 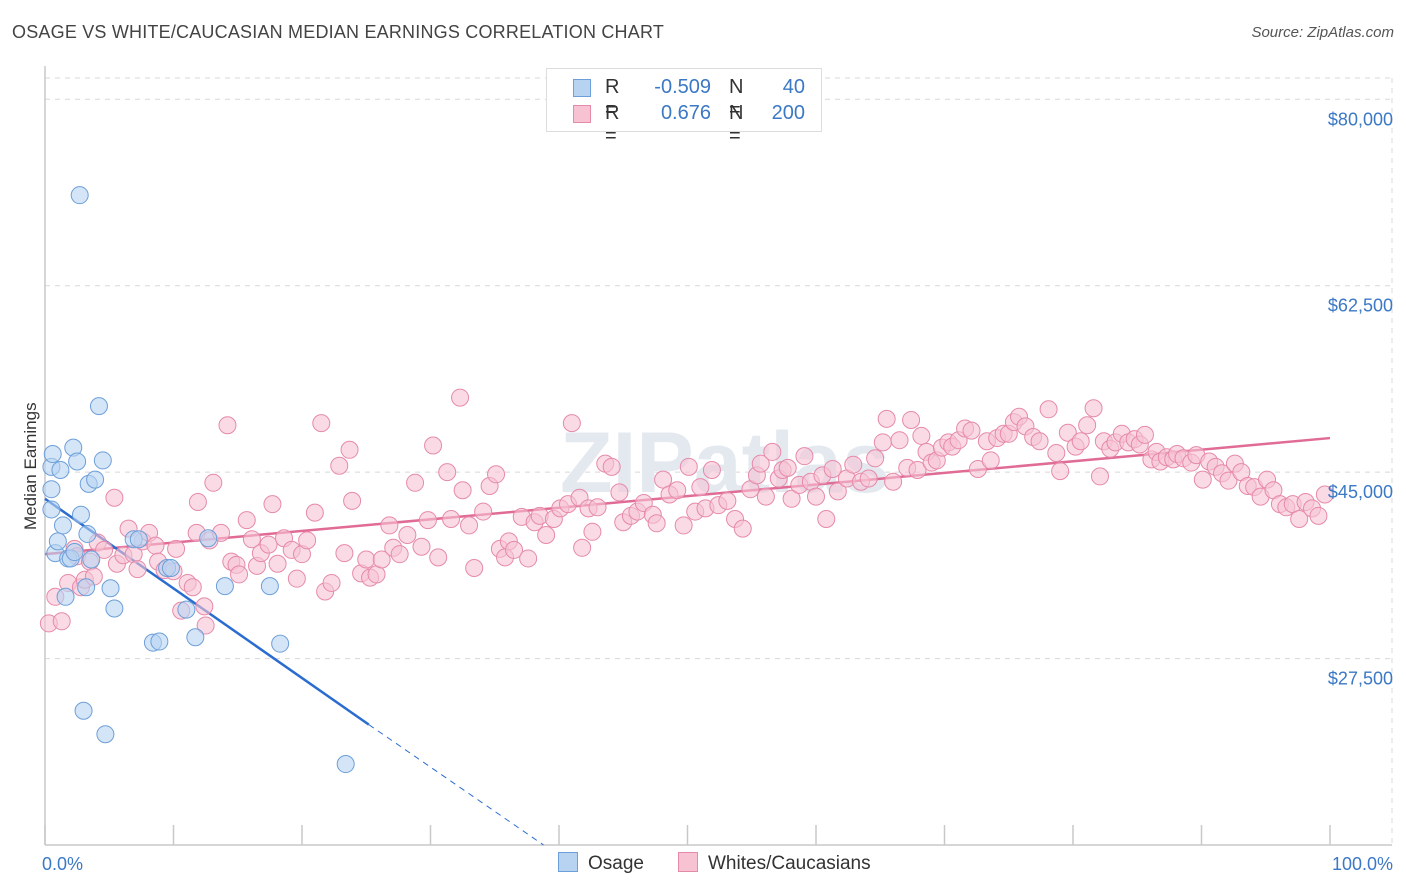 What do you see at coordinates (688, 862) in the screenshot?
I see `whites-legend-swatch` at bounding box center [688, 862].